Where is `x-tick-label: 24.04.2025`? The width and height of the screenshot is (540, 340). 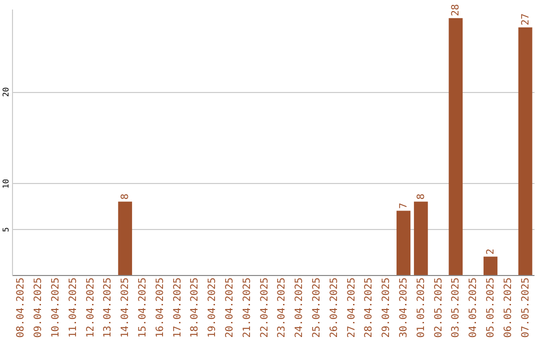 x-tick-label: 24.04.2025 is located at coordinates (300, 308).